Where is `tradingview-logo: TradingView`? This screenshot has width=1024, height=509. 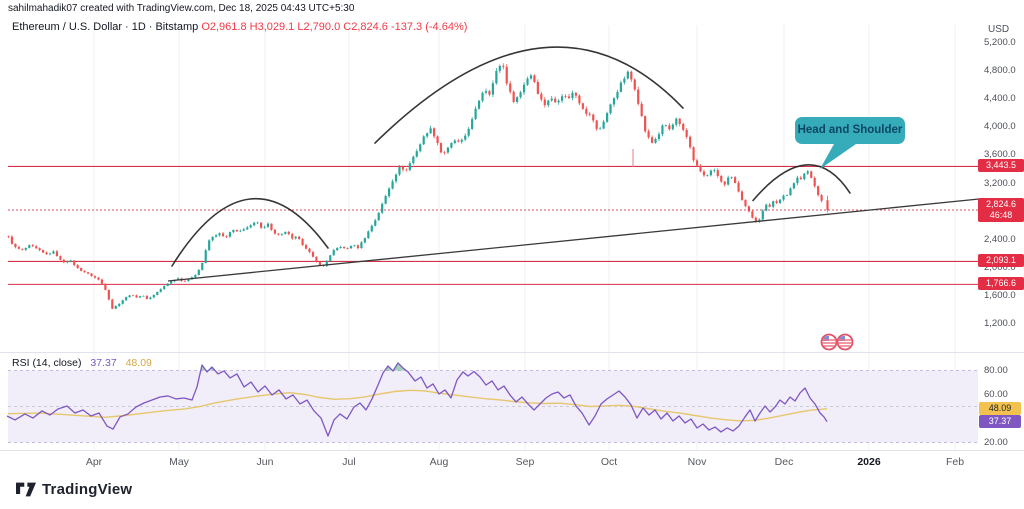
tradingview-logo: TradingView is located at coordinates (74, 489).